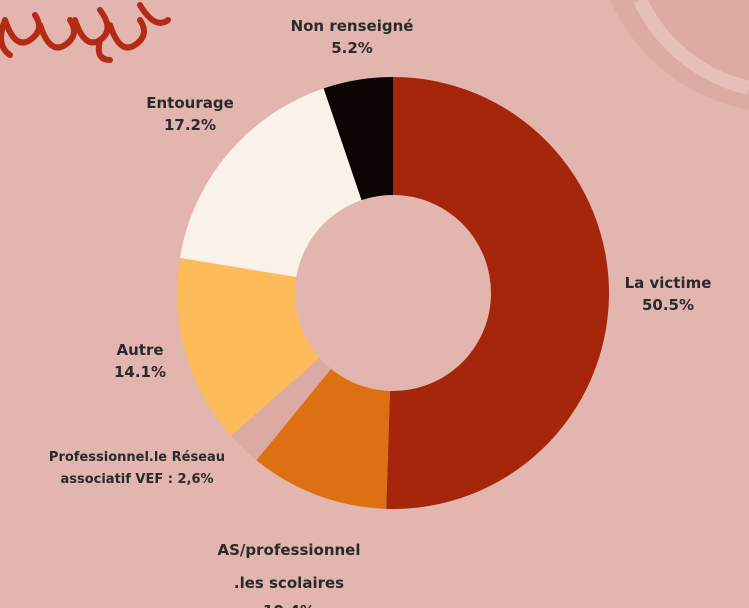  Describe the element at coordinates (140, 372) in the screenshot. I see `value-label: 14.1%` at that location.